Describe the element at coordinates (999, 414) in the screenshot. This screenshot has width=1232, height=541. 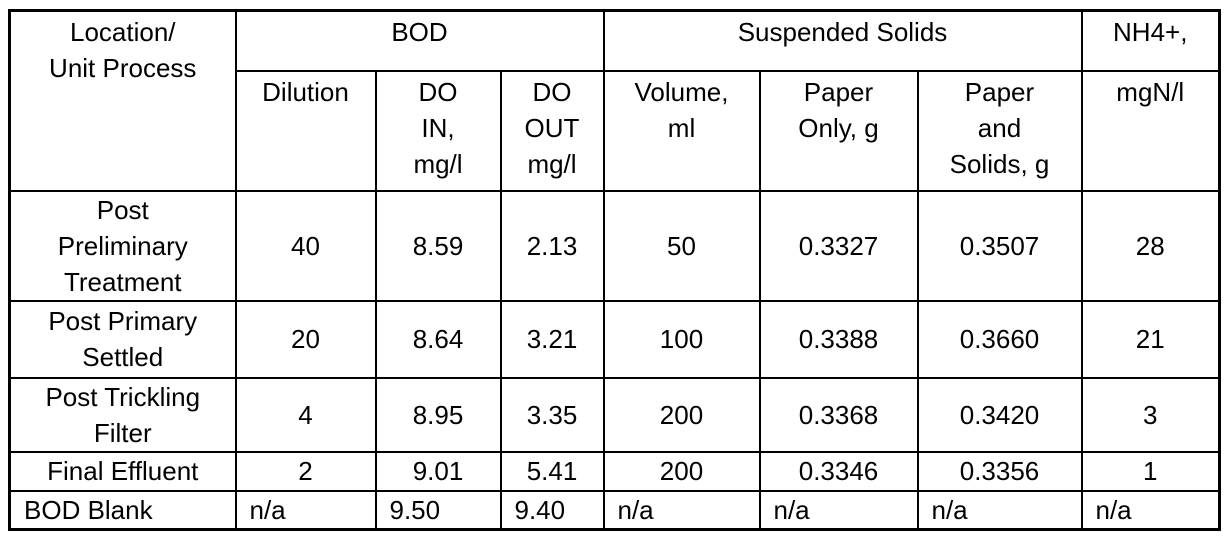
I see `cell-paper-and-solids: 0.3420` at that location.